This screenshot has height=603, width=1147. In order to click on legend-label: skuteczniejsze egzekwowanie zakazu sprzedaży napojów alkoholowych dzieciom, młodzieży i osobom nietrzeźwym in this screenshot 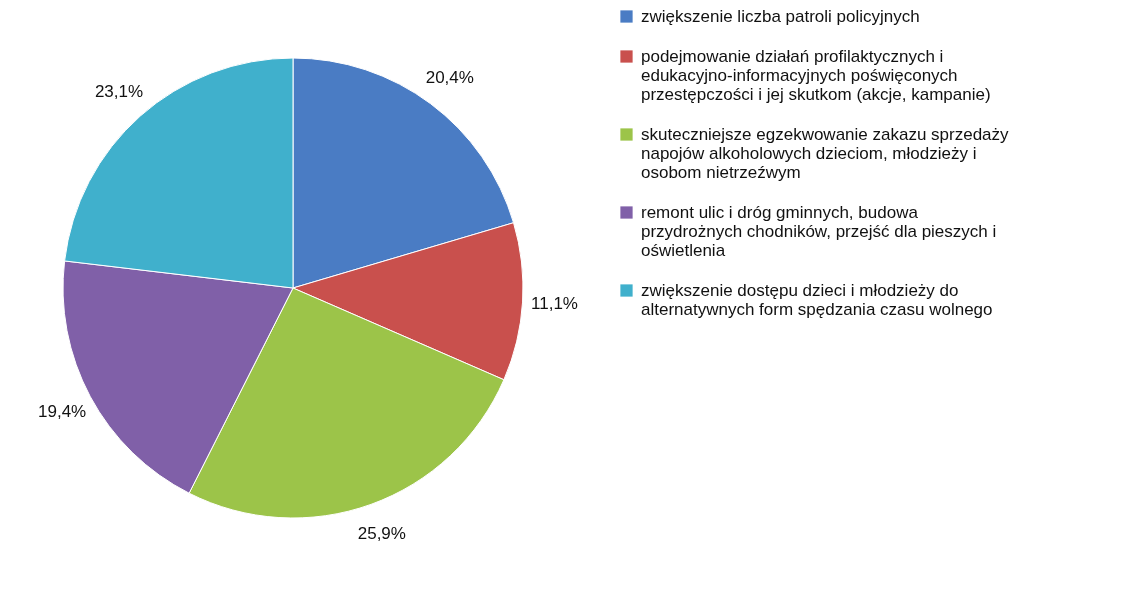, I will do `click(825, 153)`.